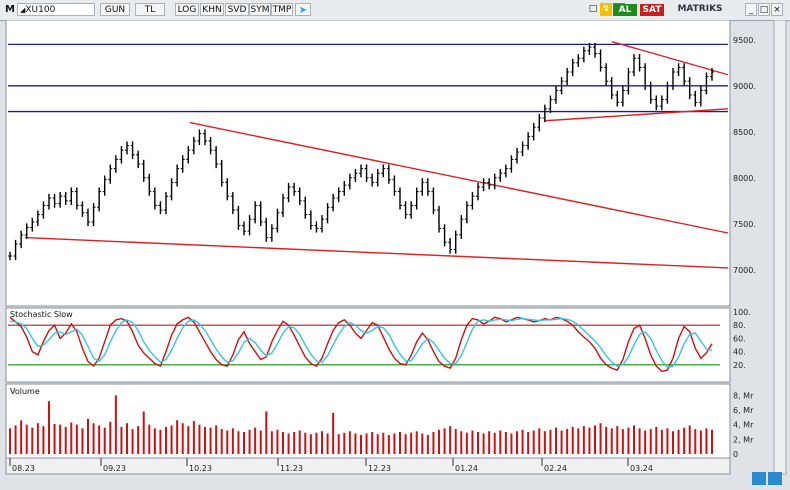 This screenshot has width=790, height=490. What do you see at coordinates (777, 9) in the screenshot?
I see `close-button: ×` at bounding box center [777, 9].